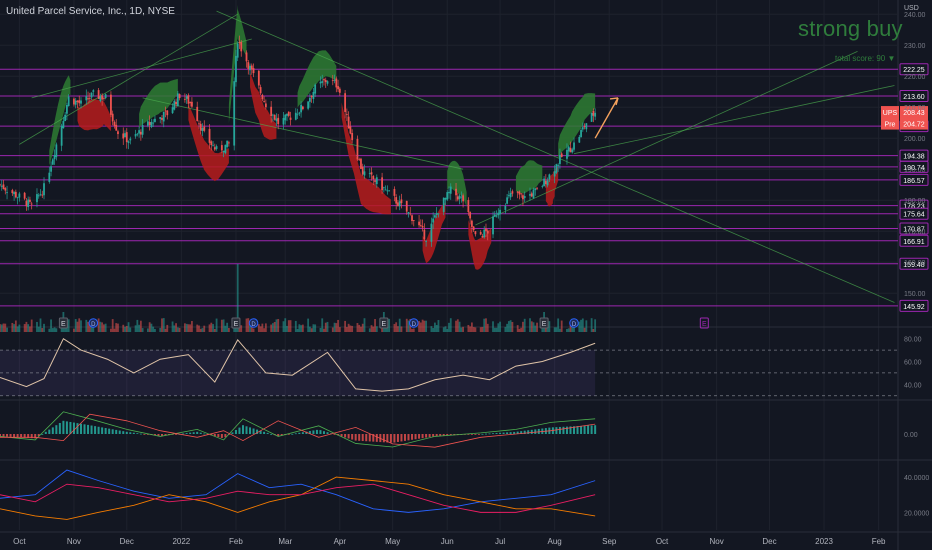 The image size is (932, 550). What do you see at coordinates (236, 323) in the screenshot?
I see `earnings-marker` at bounding box center [236, 323].